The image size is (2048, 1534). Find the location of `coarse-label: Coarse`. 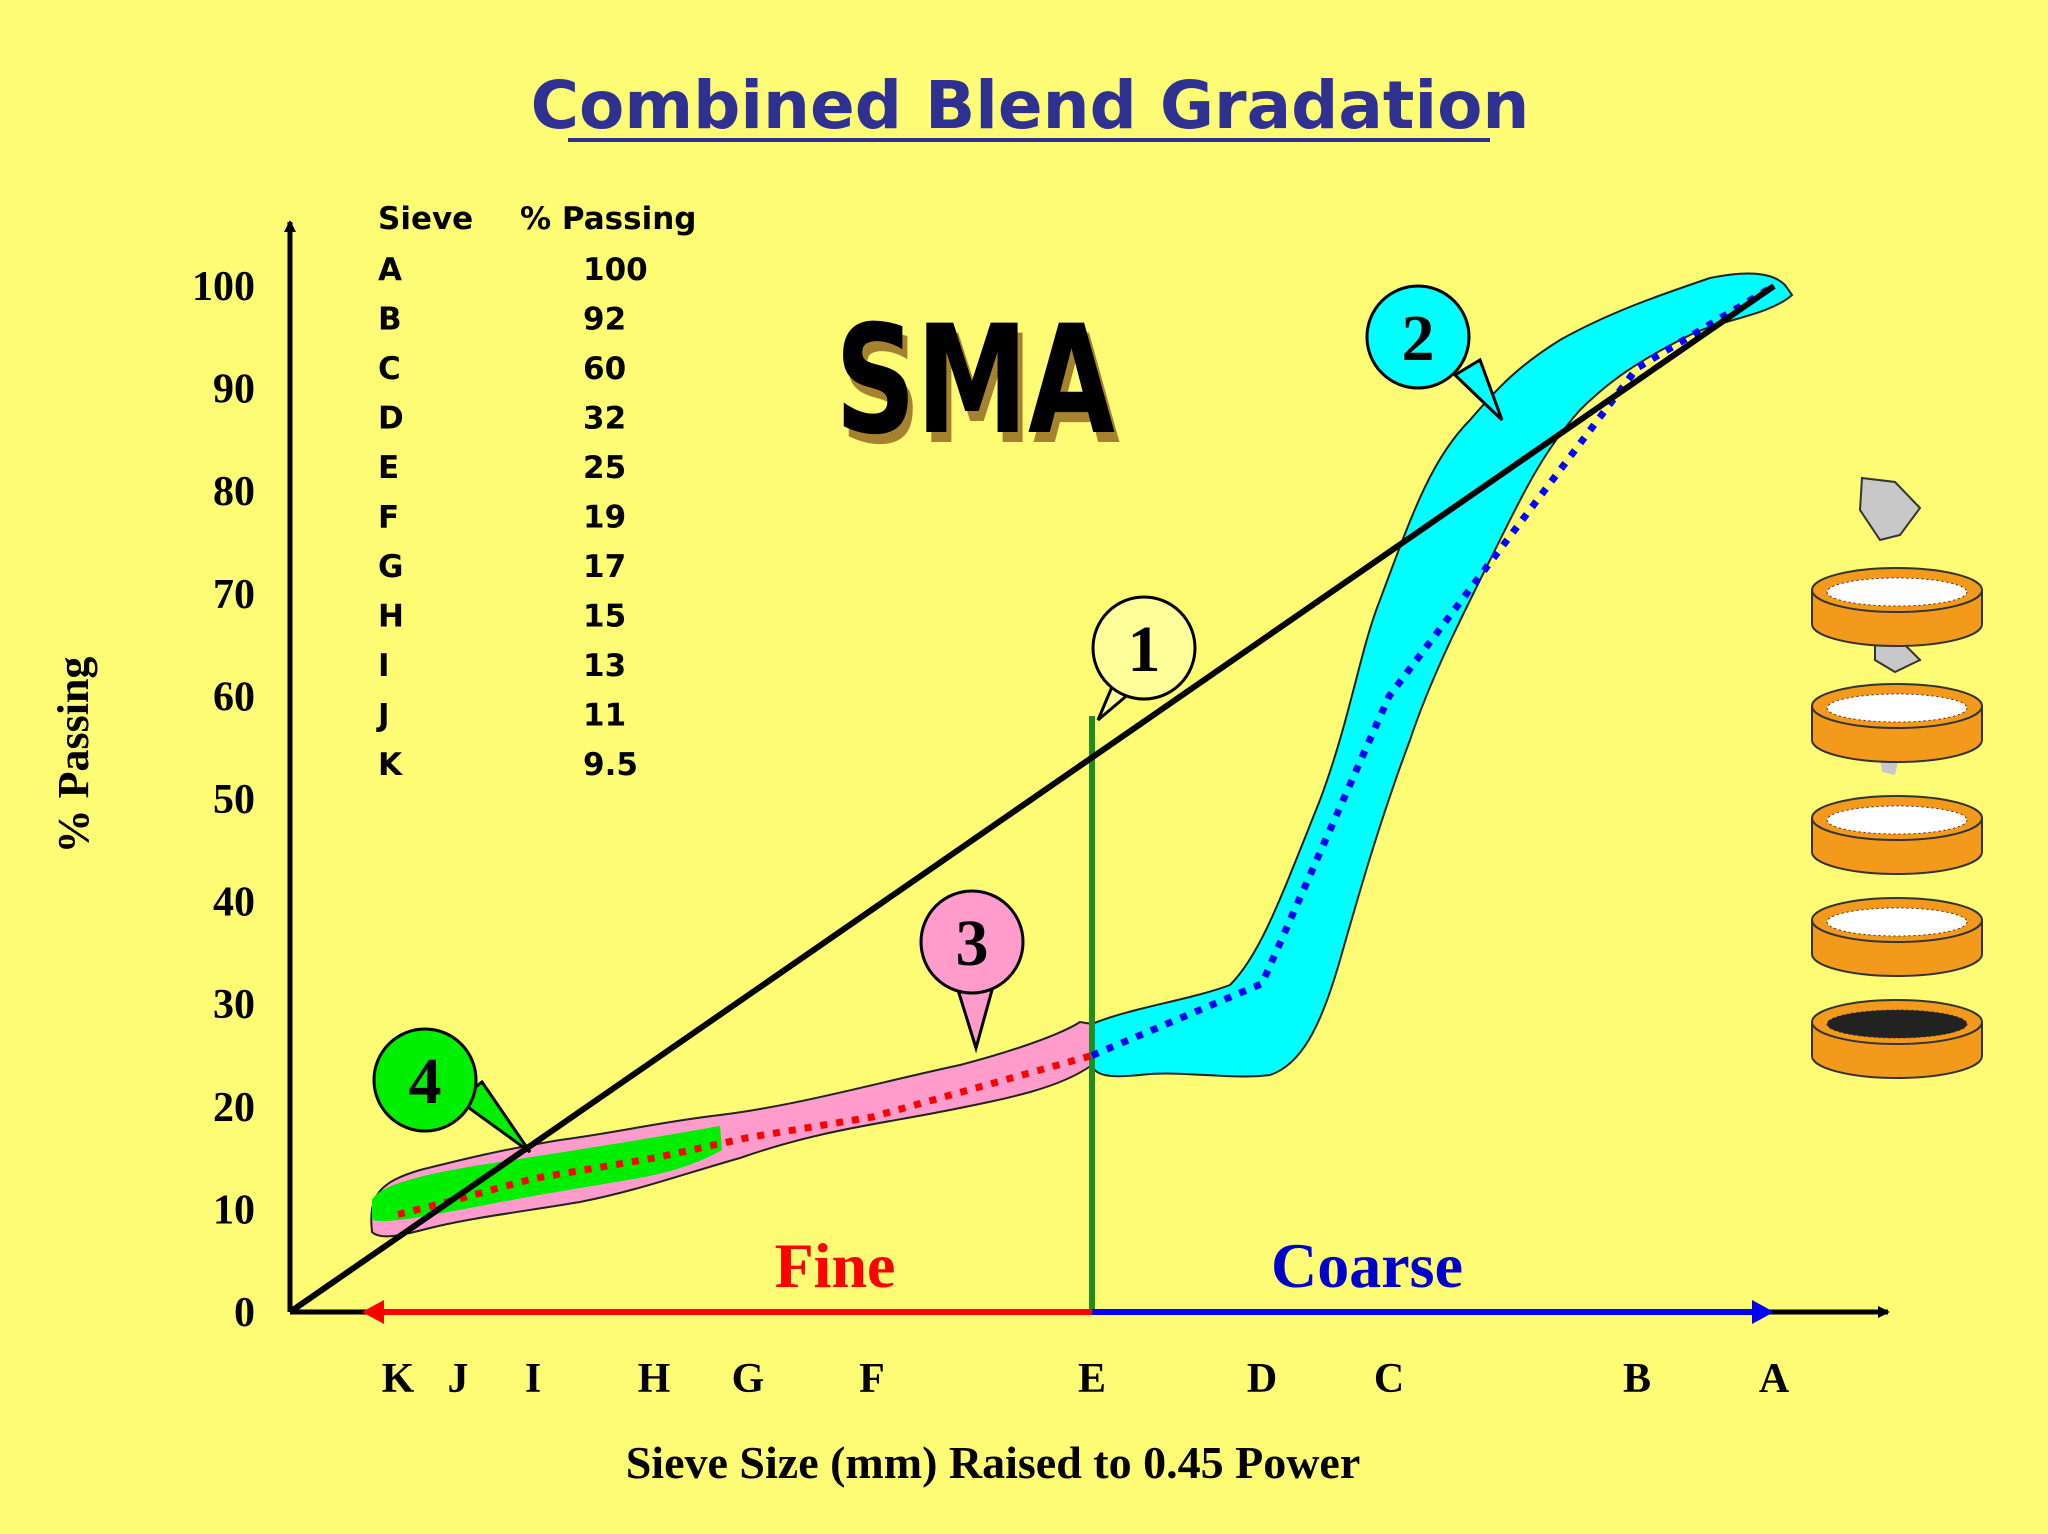

coarse-label: Coarse is located at coordinates (1367, 1265).